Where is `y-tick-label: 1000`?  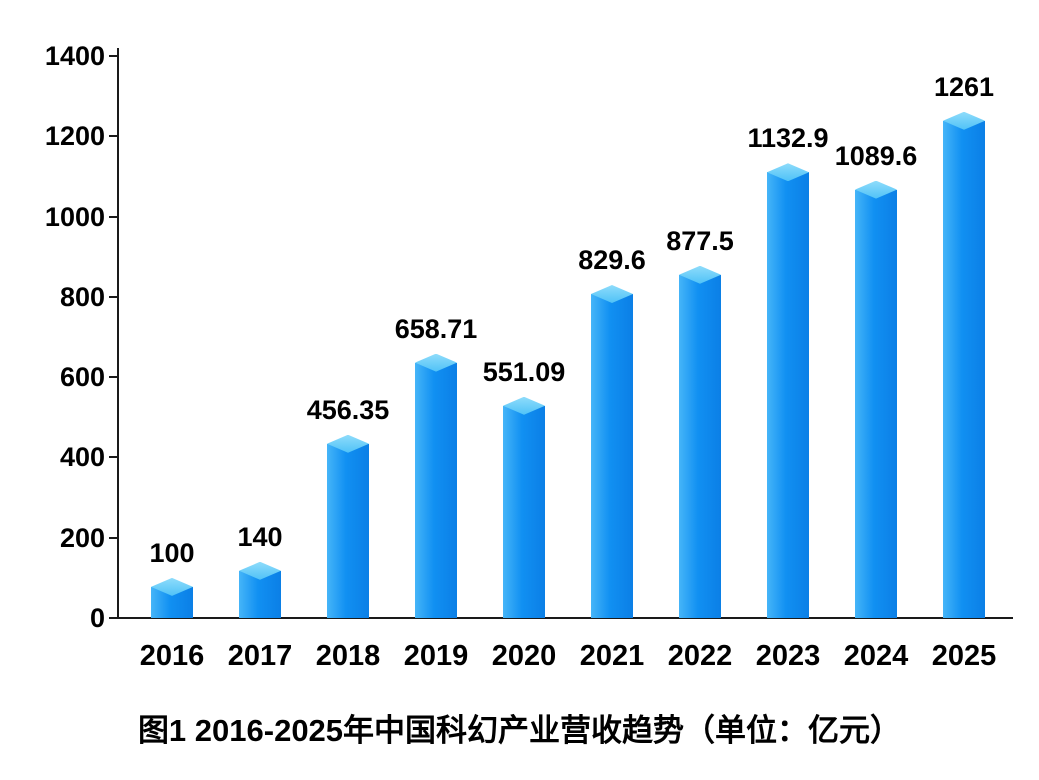 y-tick-label: 1000 is located at coordinates (74, 216).